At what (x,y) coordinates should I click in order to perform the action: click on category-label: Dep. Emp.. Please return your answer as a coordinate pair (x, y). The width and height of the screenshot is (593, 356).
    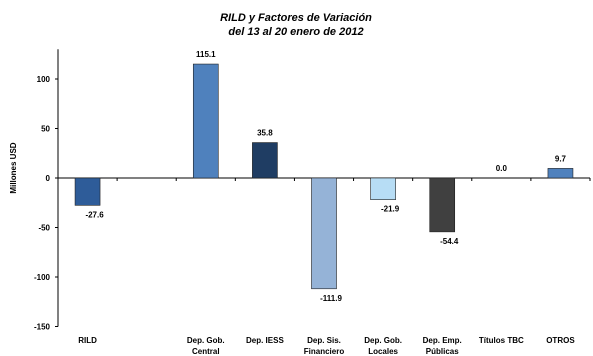
    Looking at the image, I should click on (442, 340).